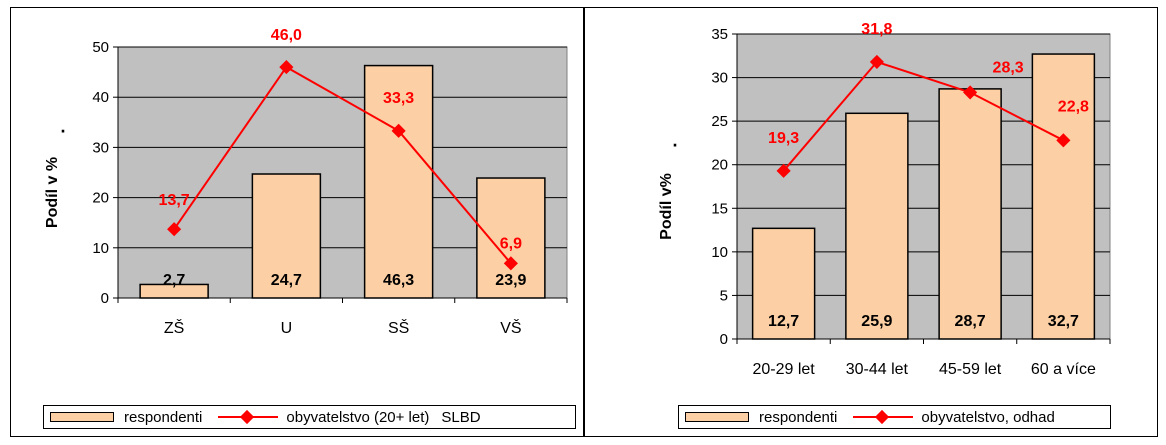  Describe the element at coordinates (358, 417) in the screenshot. I see `legend-label-population: obyvatelstvo (20+ let)` at that location.